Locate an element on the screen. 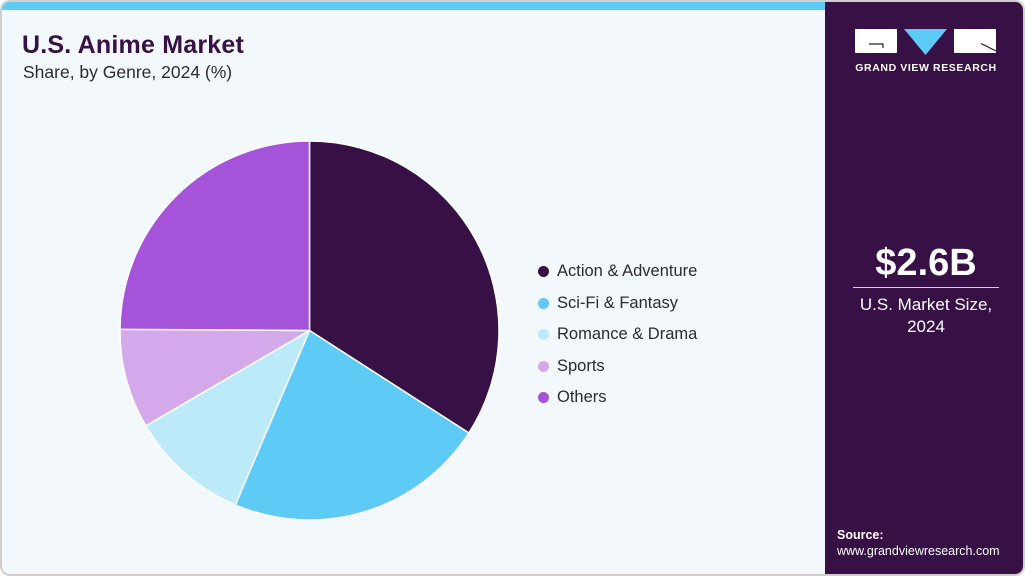 The height and width of the screenshot is (576, 1025). source-url: www.grandviewresearch.com is located at coordinates (918, 551).